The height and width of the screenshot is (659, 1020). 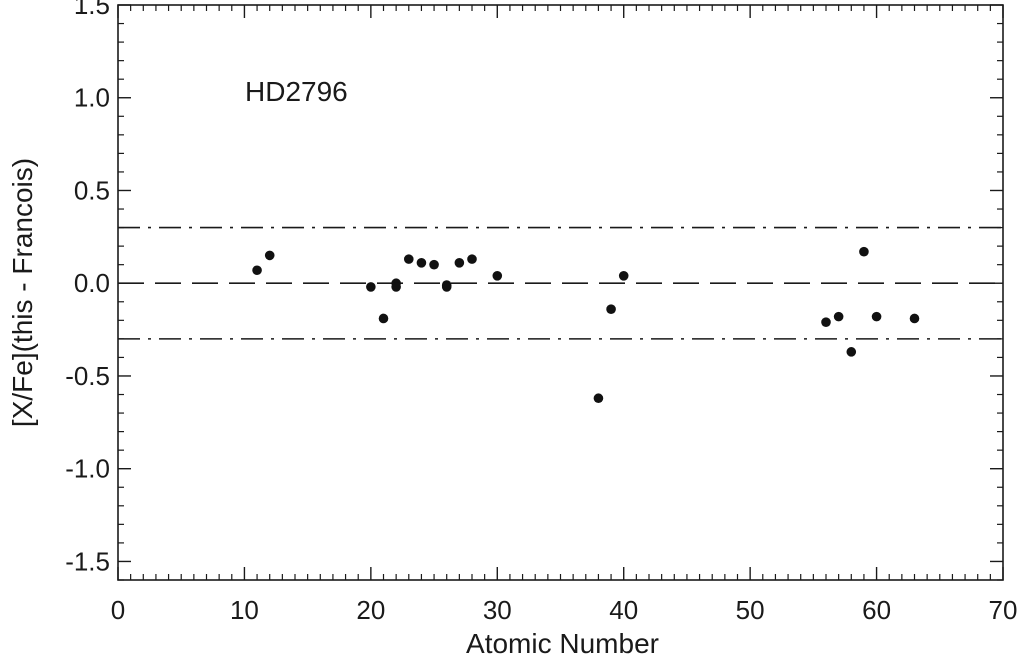 I want to click on y-tick-label: -1.5, so click(x=87, y=561).